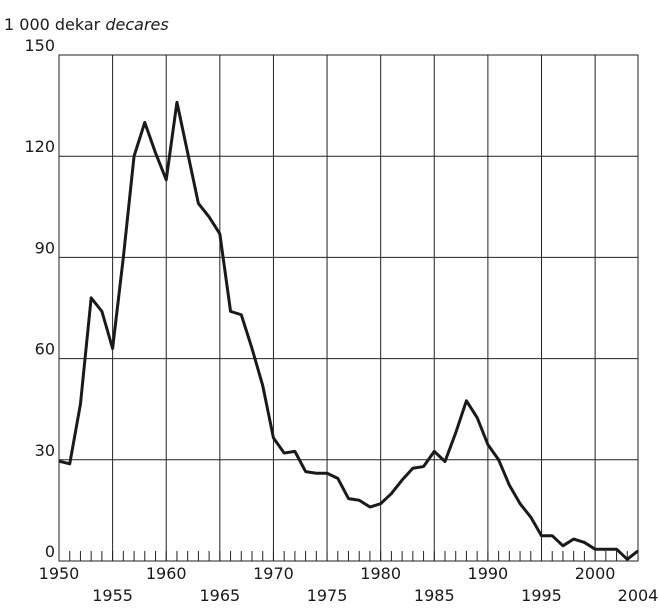  What do you see at coordinates (112, 595) in the screenshot?
I see `x-tick-label: 1955` at bounding box center [112, 595].